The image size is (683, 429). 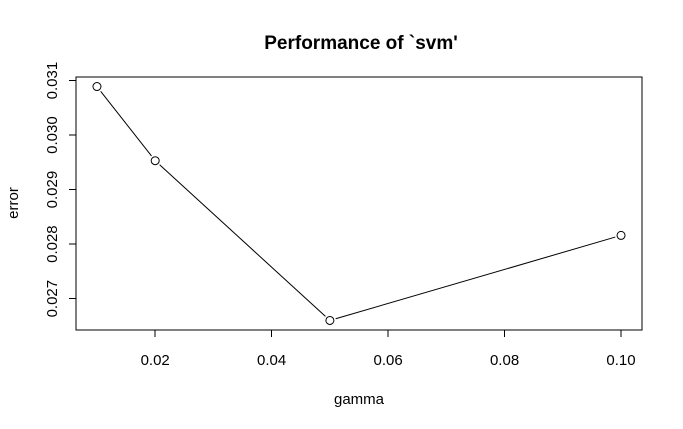 I want to click on x-tick-label: 0.04, so click(x=271, y=360).